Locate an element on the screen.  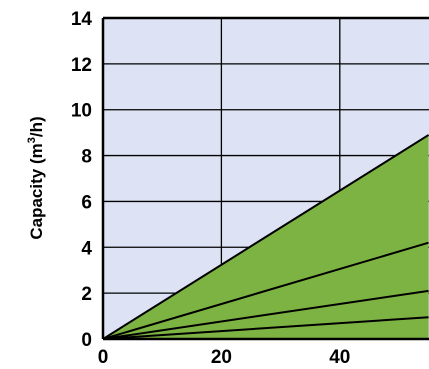
y-tick-label-0: 0 is located at coordinates (86, 340).